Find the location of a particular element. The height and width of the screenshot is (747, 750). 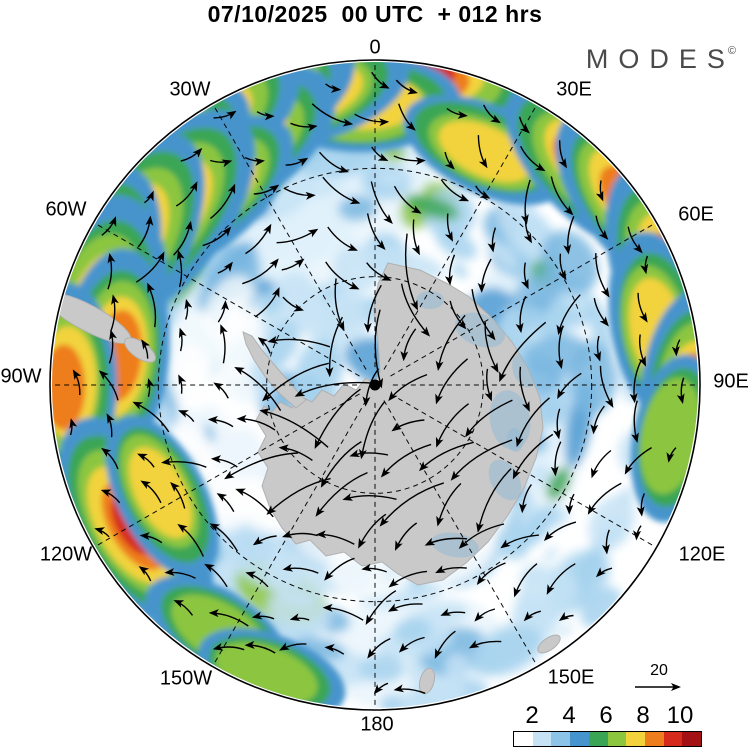

chart-title: 07/10/2025 00 UTC + 012 hrs is located at coordinates (375, 14).